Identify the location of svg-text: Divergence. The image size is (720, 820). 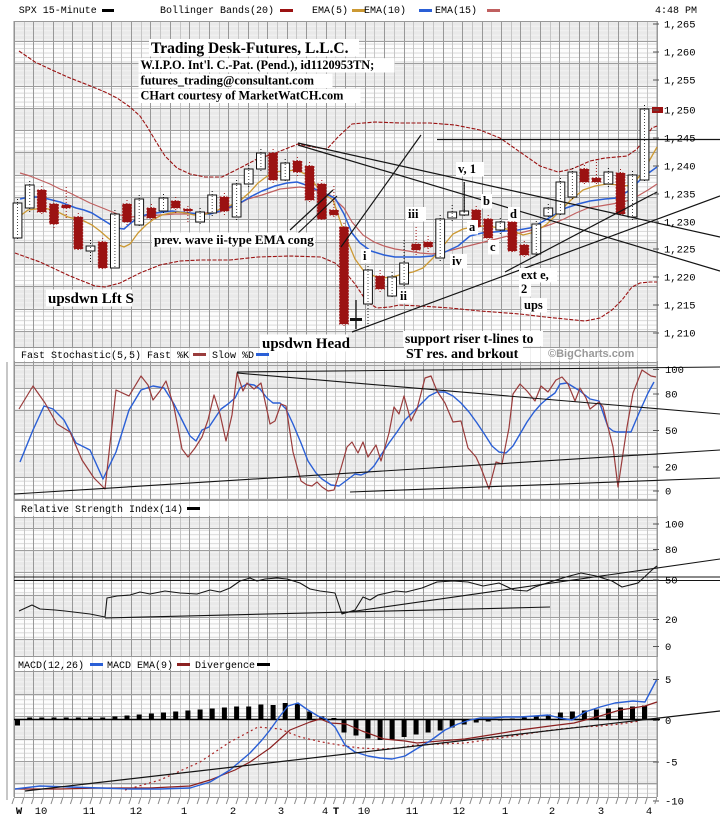
(225, 666).